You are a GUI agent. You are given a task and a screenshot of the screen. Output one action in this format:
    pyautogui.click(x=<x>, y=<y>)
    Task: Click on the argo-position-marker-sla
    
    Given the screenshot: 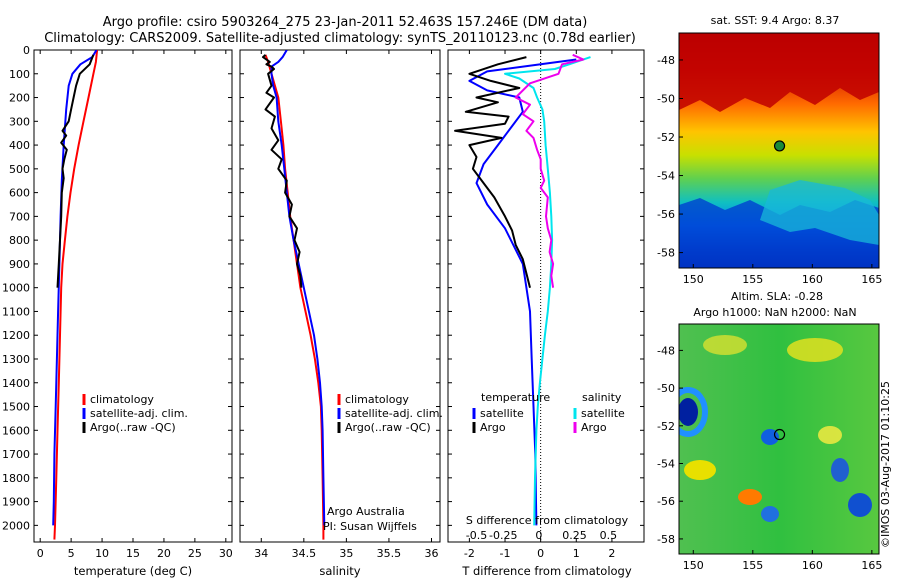 What is the action you would take?
    pyautogui.click(x=779, y=434)
    